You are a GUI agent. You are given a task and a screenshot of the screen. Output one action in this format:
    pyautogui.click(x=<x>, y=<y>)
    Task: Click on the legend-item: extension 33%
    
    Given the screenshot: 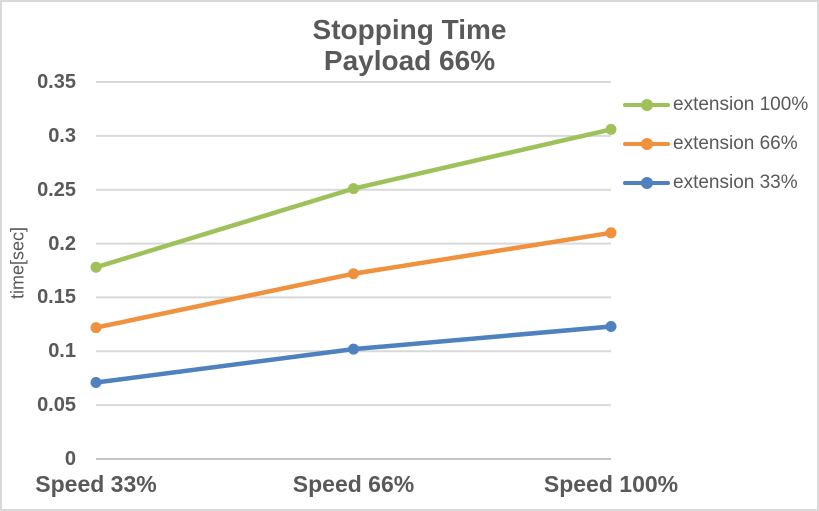 What is the action you would take?
    pyautogui.click(x=715, y=182)
    